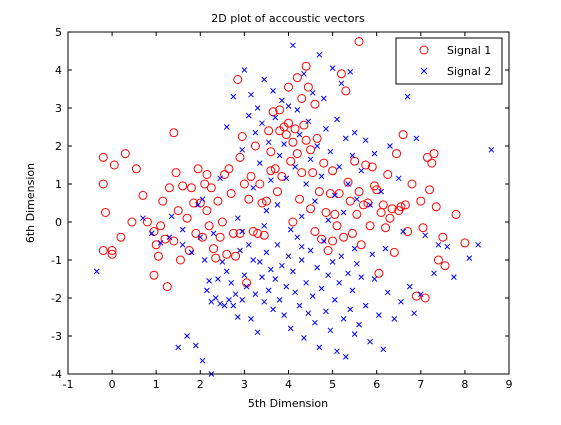  What do you see at coordinates (56, 298) in the screenshot?
I see `y-tick-label: -2` at bounding box center [56, 298].